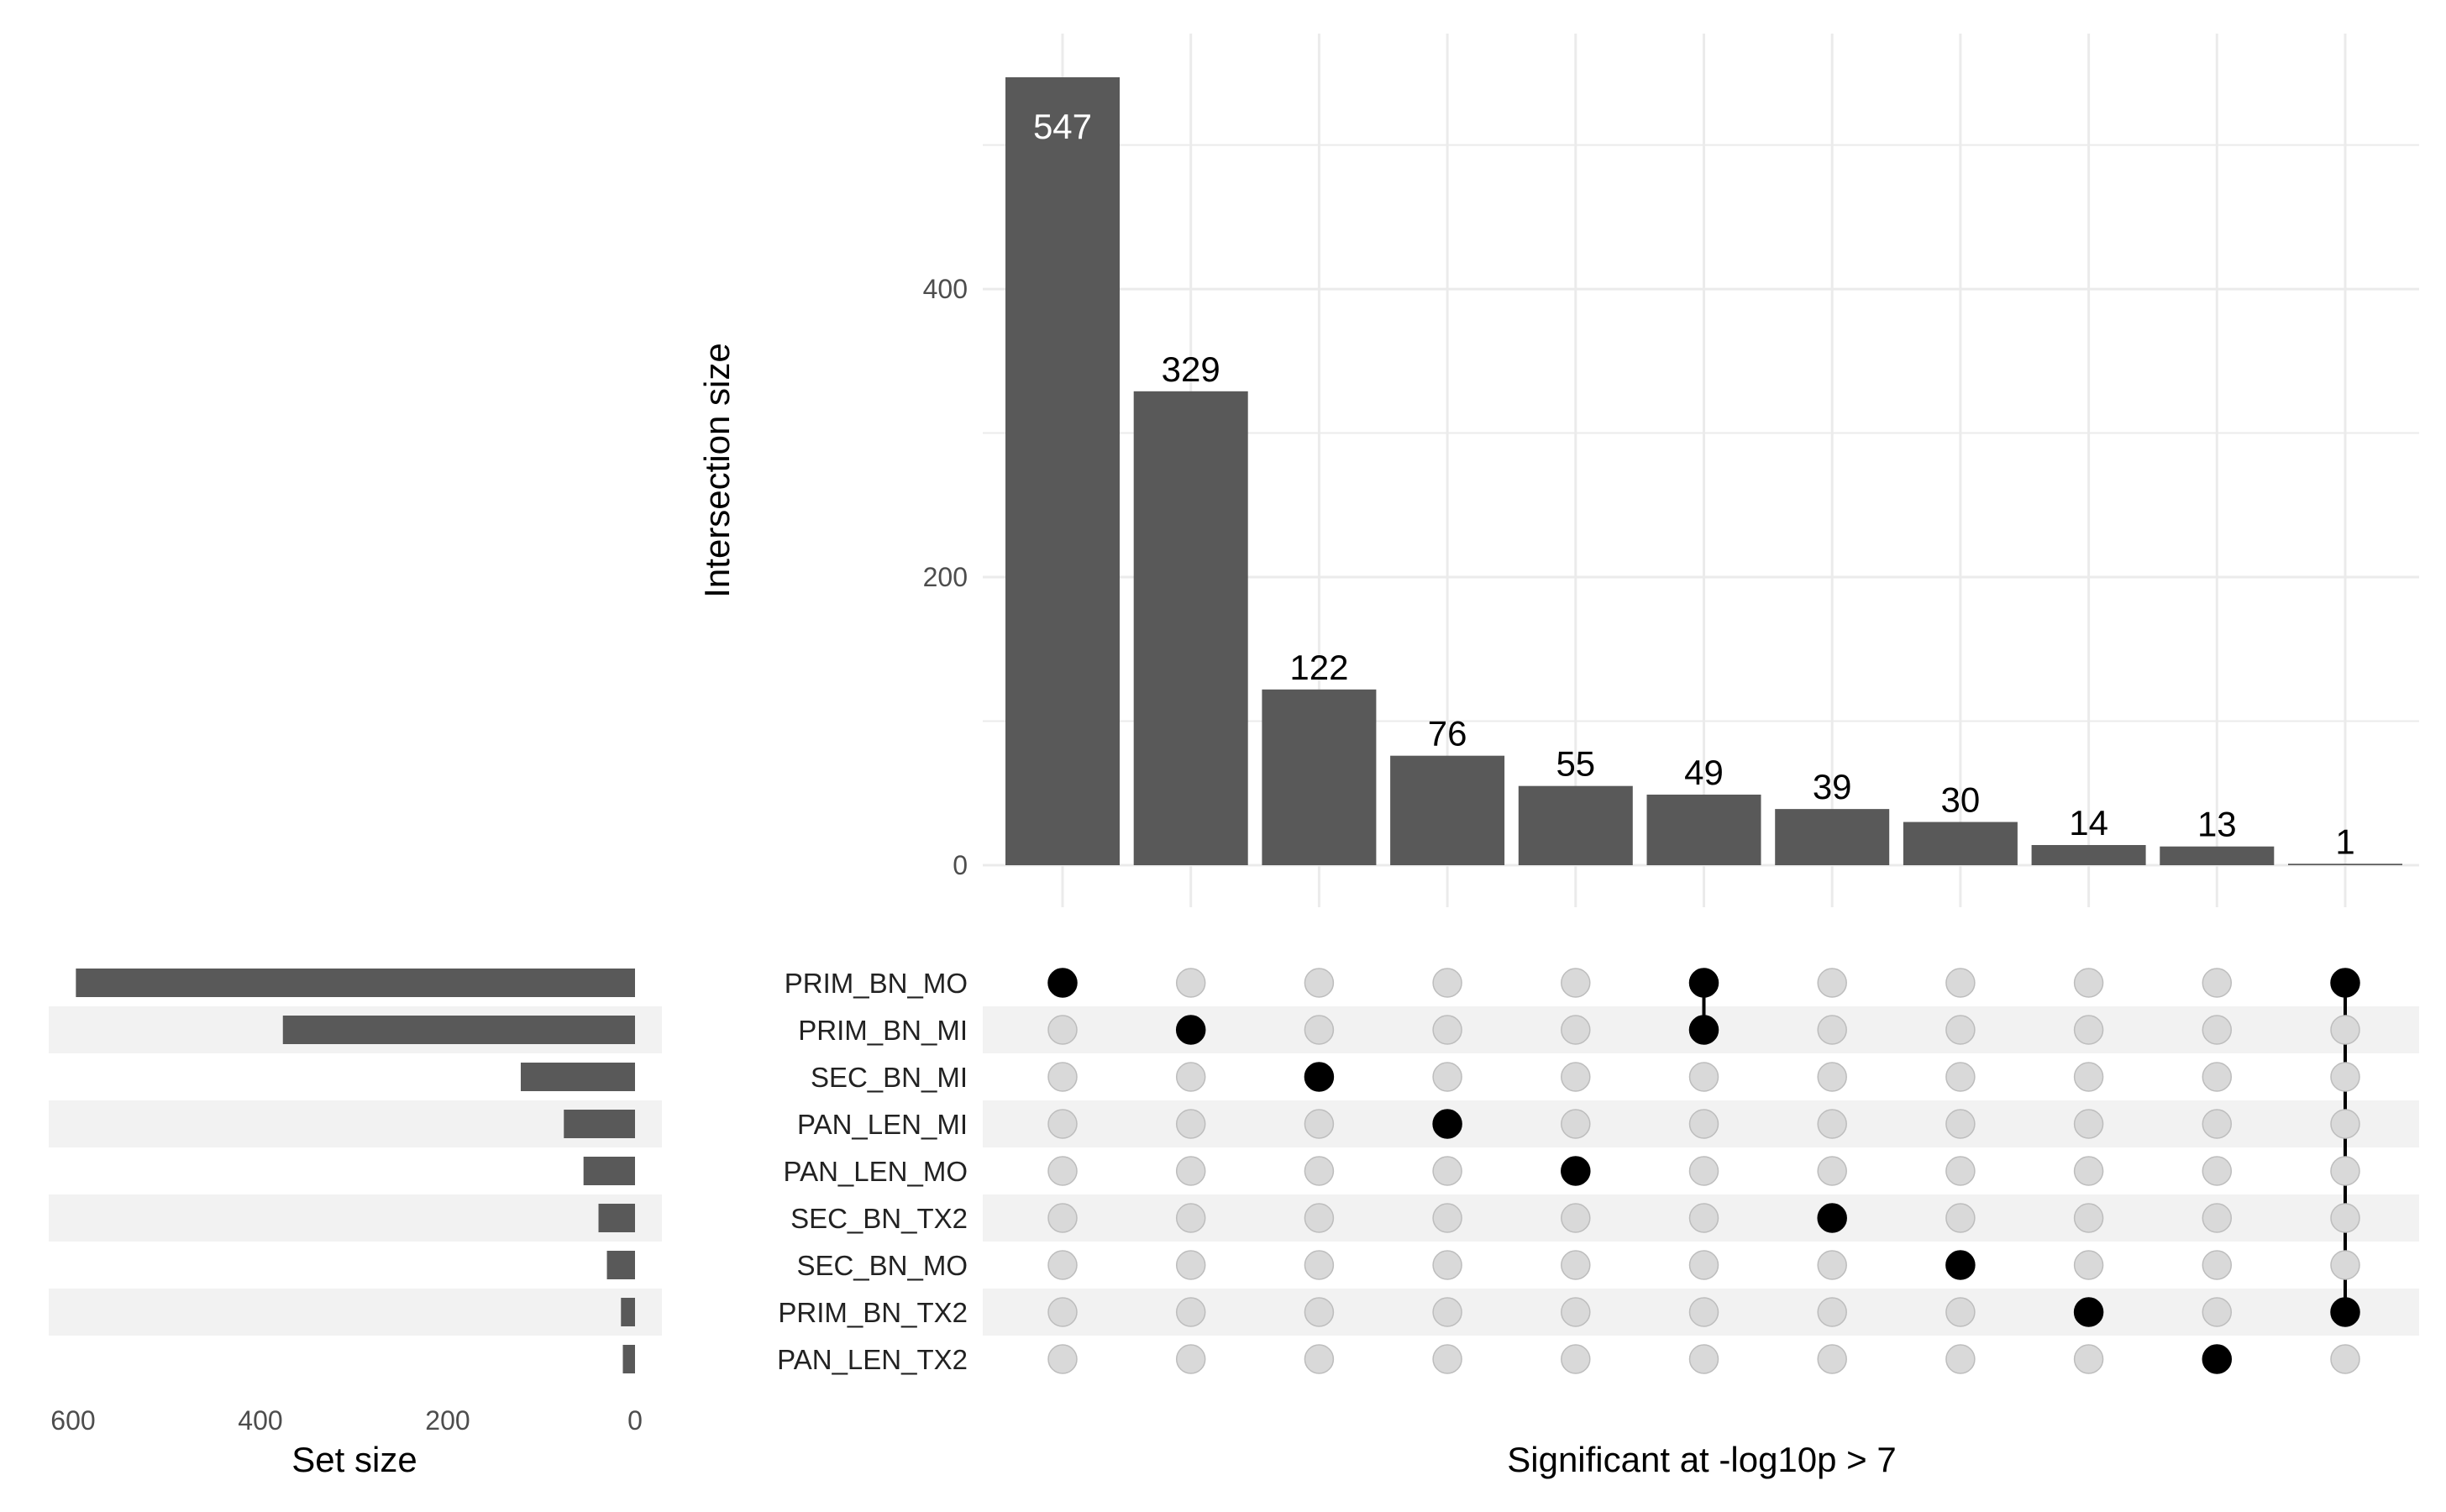  I want to click on set-size-axis-title: Set size, so click(354, 1459).